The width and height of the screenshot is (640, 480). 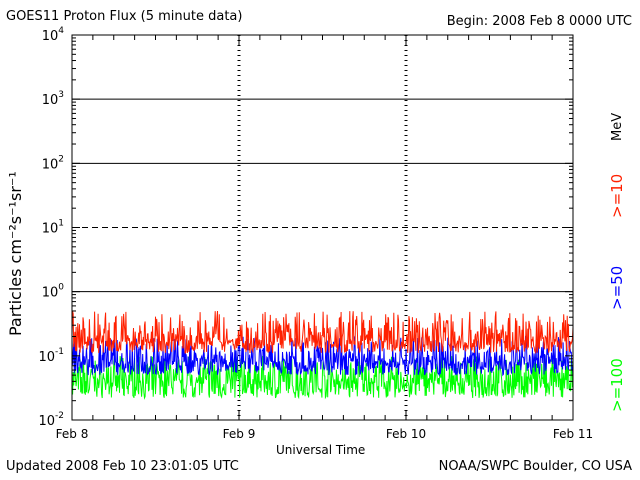 I want to click on y-tick-label-6: 10⁴, so click(x=53, y=35).